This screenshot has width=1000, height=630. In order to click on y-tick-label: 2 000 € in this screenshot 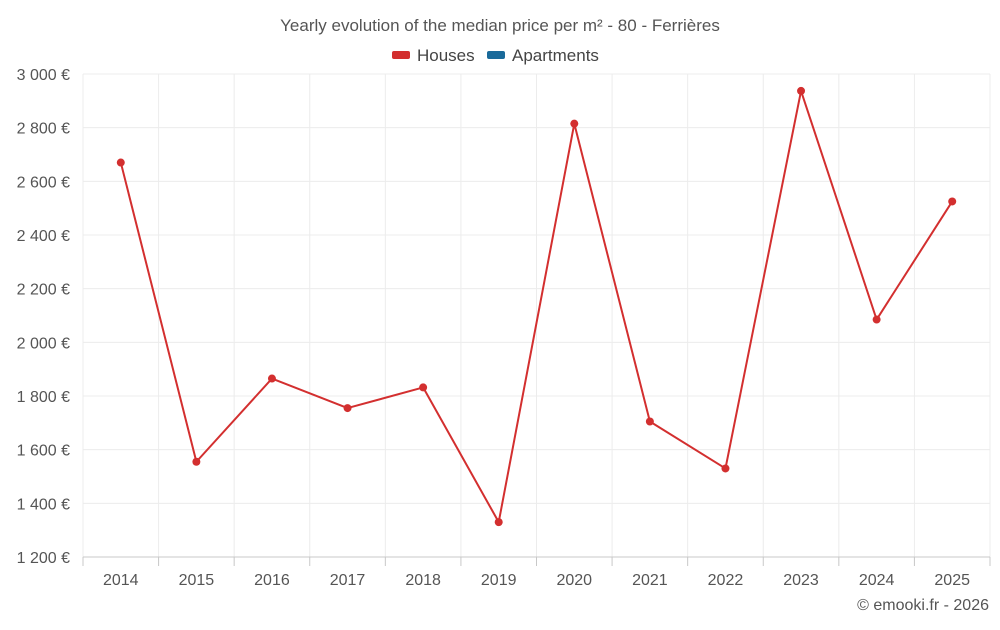, I will do `click(43, 343)`.